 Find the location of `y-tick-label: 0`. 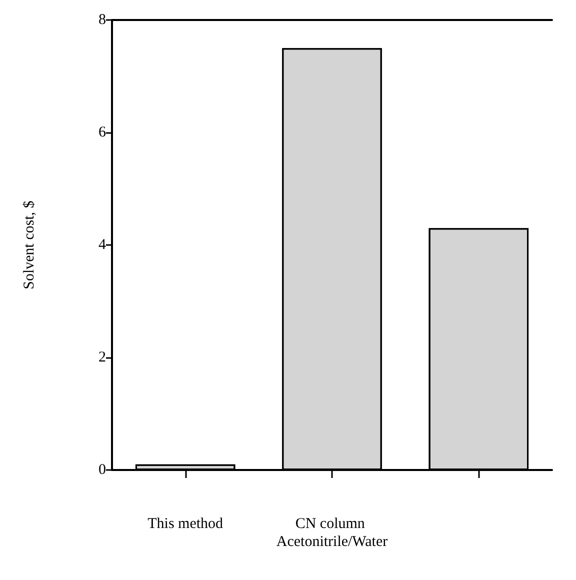

y-tick-label: 0 is located at coordinates (102, 470).